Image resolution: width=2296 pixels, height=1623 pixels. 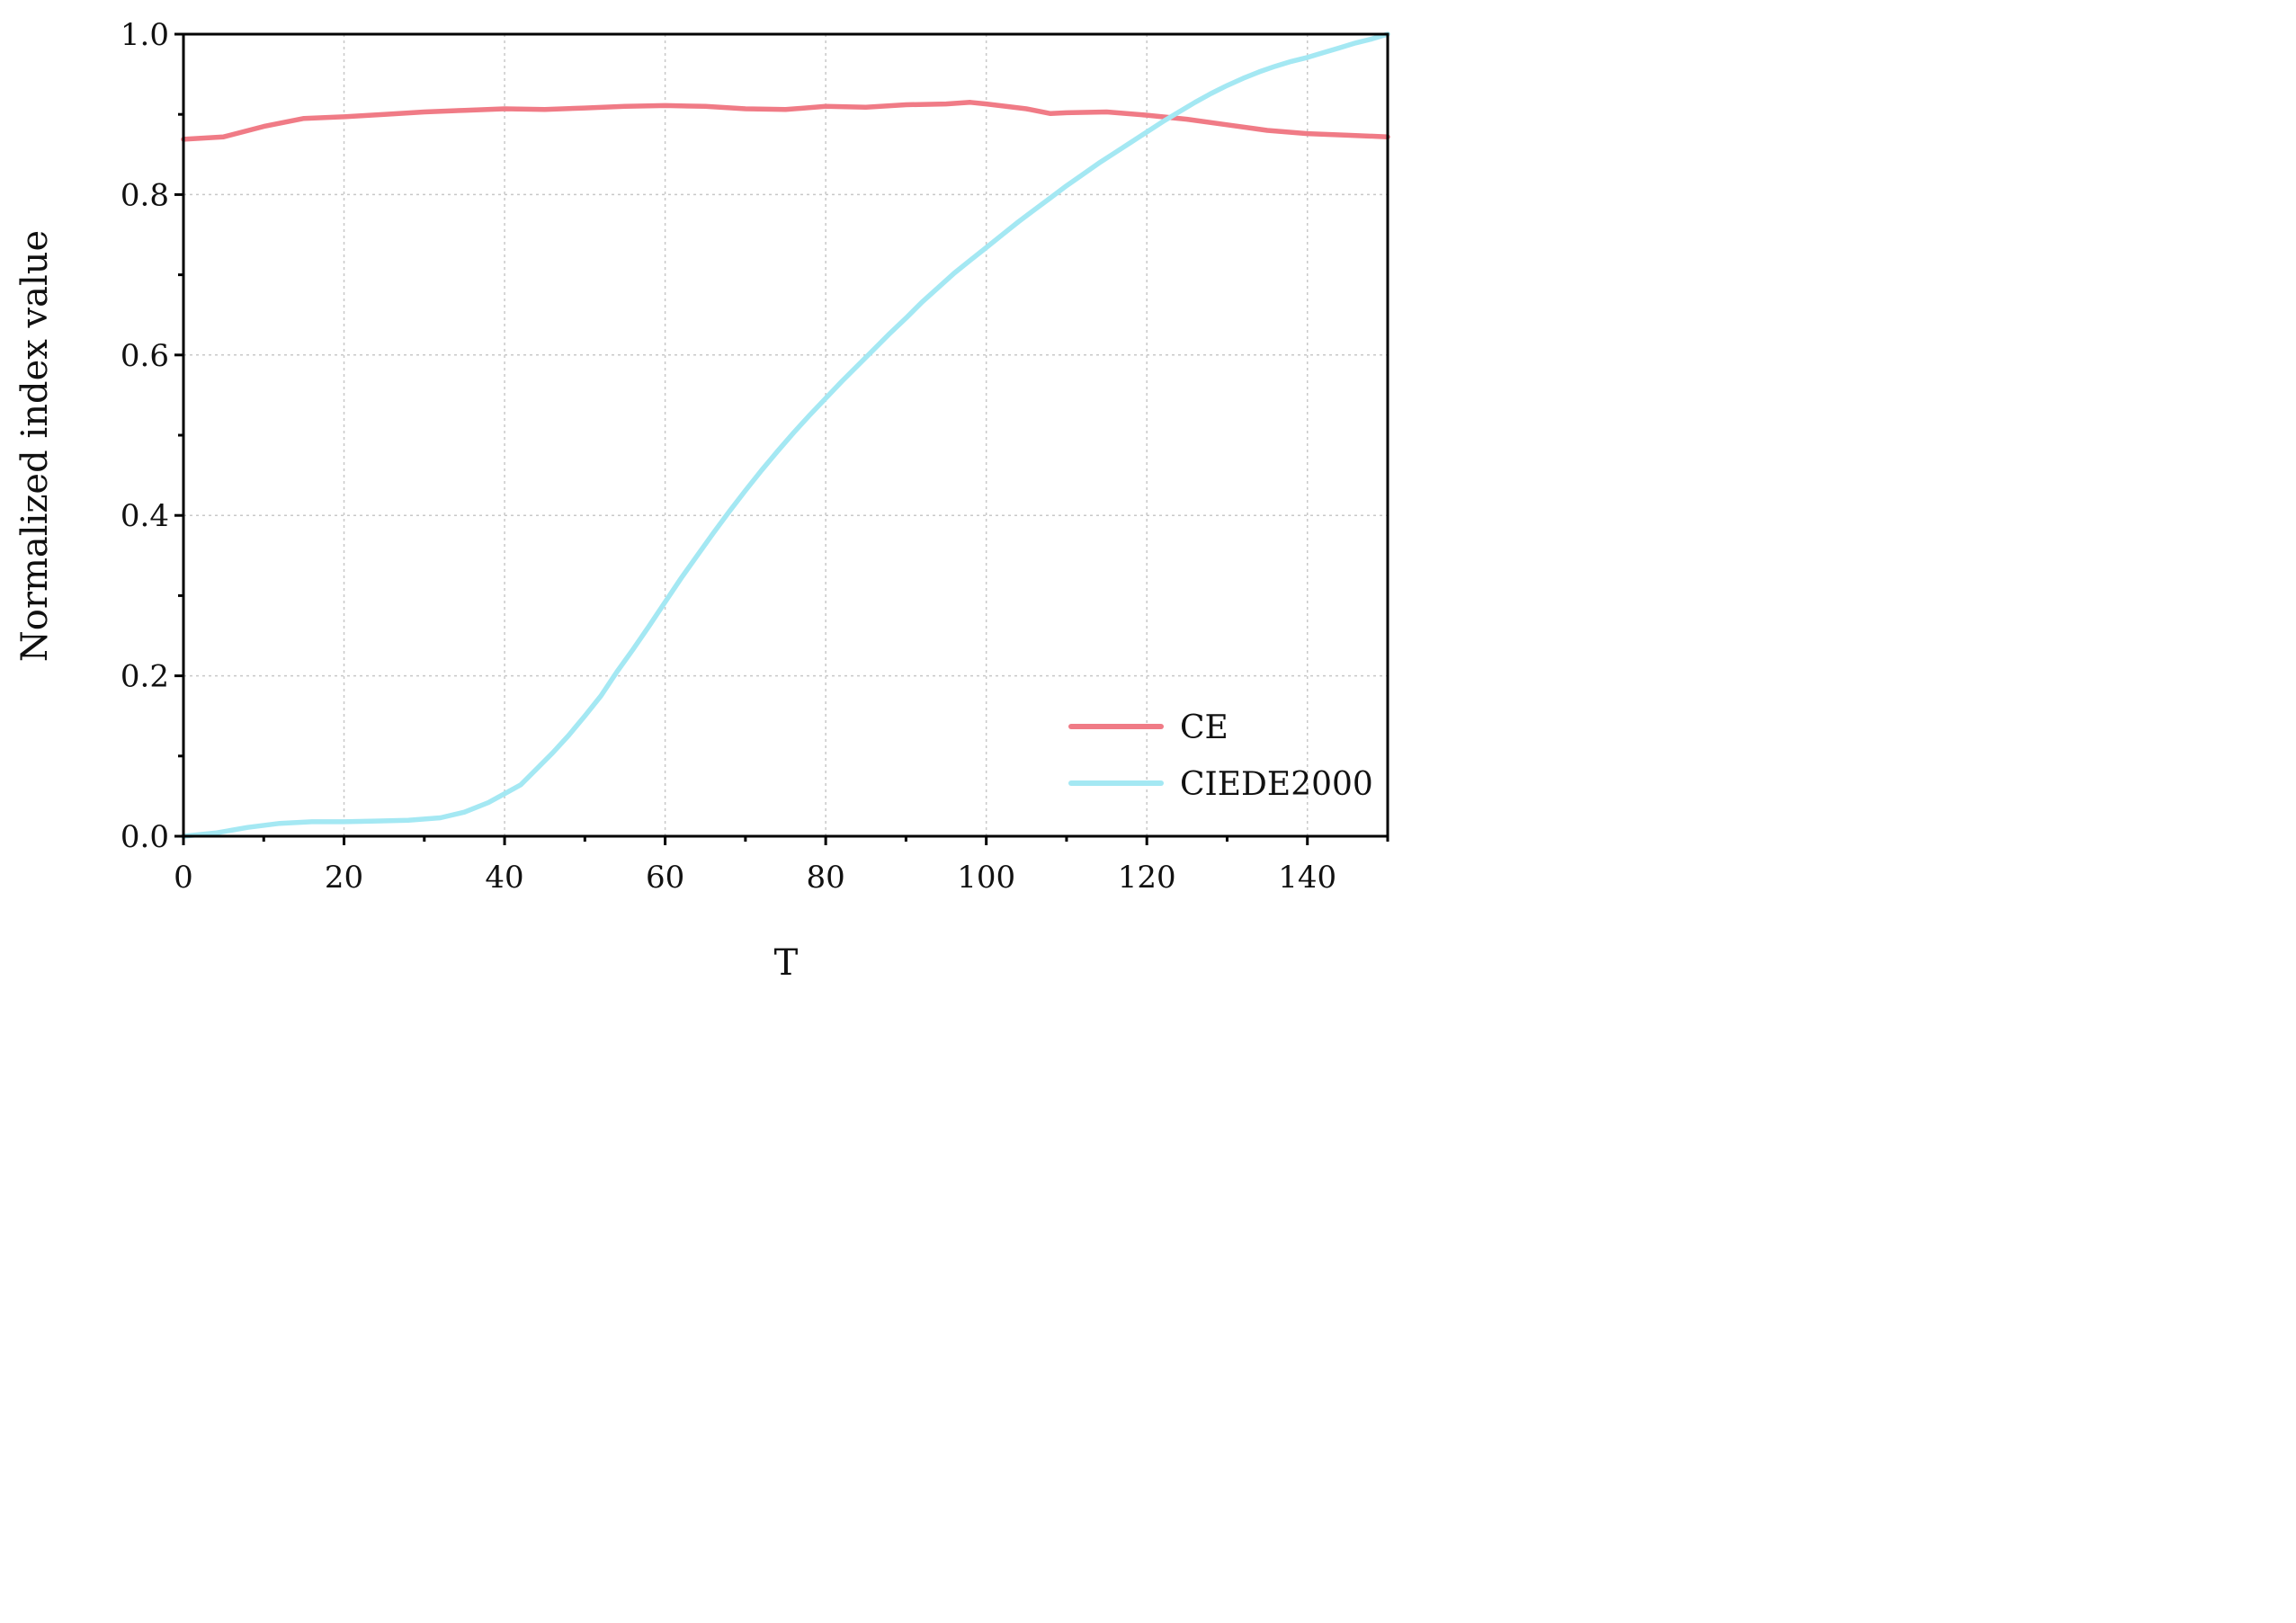 What do you see at coordinates (786, 963) in the screenshot?
I see `x-axis-label: T` at bounding box center [786, 963].